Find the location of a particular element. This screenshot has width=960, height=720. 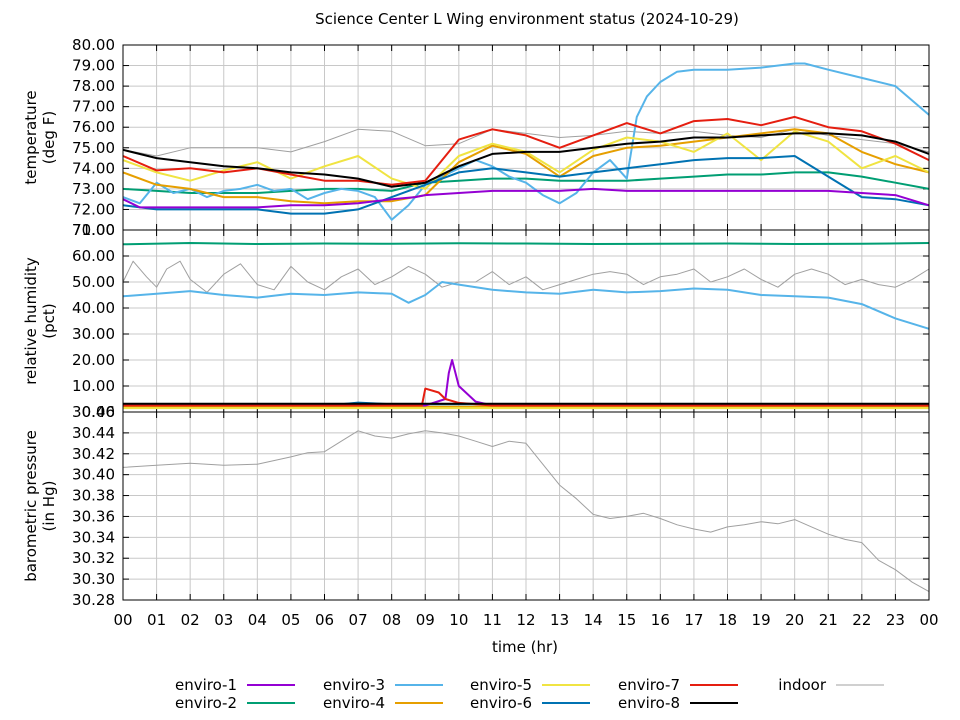

series-line-indoor is located at coordinates (526, 276).